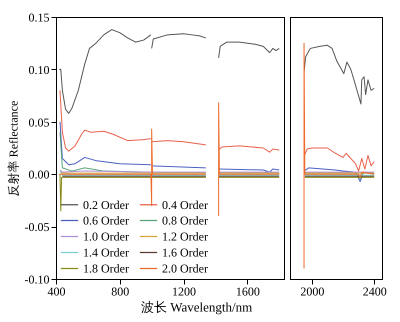 The image size is (400, 322). Describe the element at coordinates (185, 237) in the screenshot. I see `legend-label: 1.2 Order` at that location.